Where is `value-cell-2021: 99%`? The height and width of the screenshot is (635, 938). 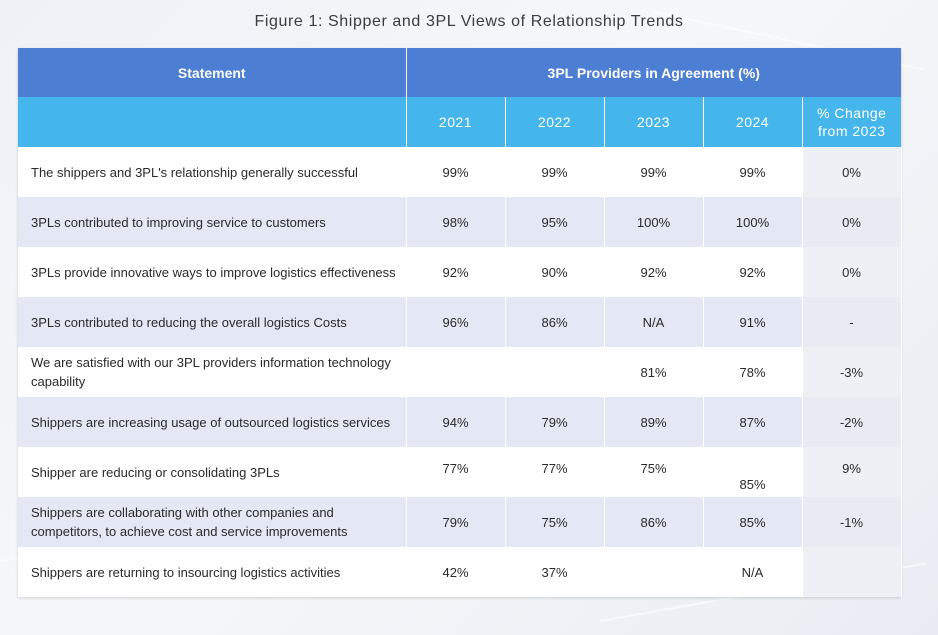
value-cell-2021: 99% is located at coordinates (456, 172).